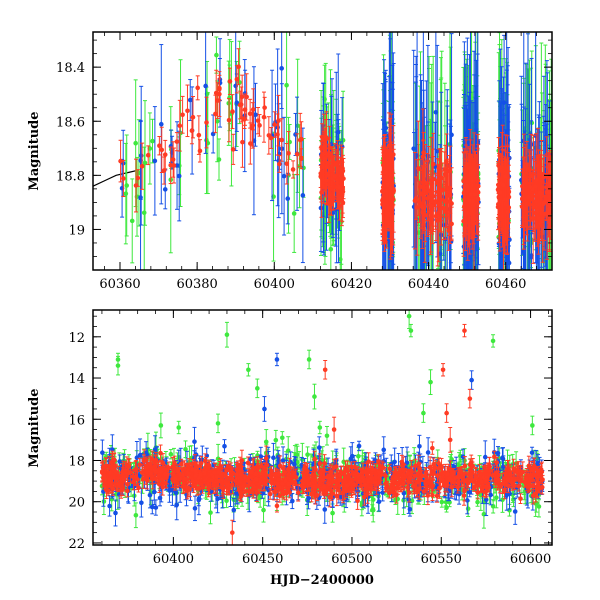  What do you see at coordinates (76, 544) in the screenshot?
I see `bottom-y-tick-label: 22` at bounding box center [76, 544].